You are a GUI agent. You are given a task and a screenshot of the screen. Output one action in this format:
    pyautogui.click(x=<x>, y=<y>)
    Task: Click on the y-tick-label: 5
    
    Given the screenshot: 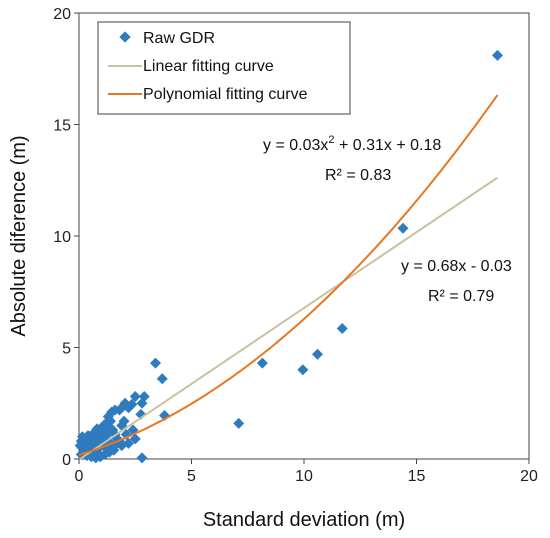 What is the action you would take?
    pyautogui.click(x=66, y=349)
    